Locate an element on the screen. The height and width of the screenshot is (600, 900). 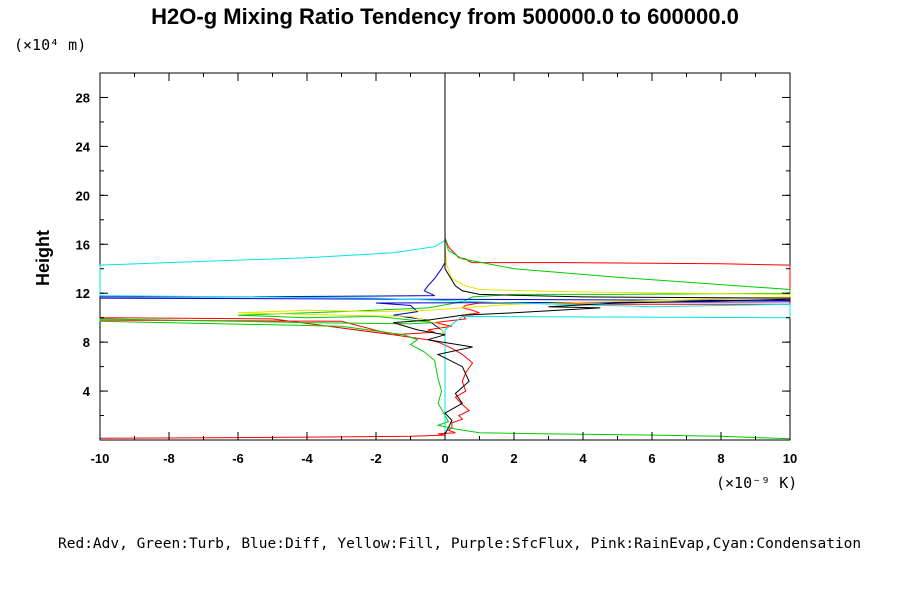
x-tick-label: 10 is located at coordinates (790, 458).